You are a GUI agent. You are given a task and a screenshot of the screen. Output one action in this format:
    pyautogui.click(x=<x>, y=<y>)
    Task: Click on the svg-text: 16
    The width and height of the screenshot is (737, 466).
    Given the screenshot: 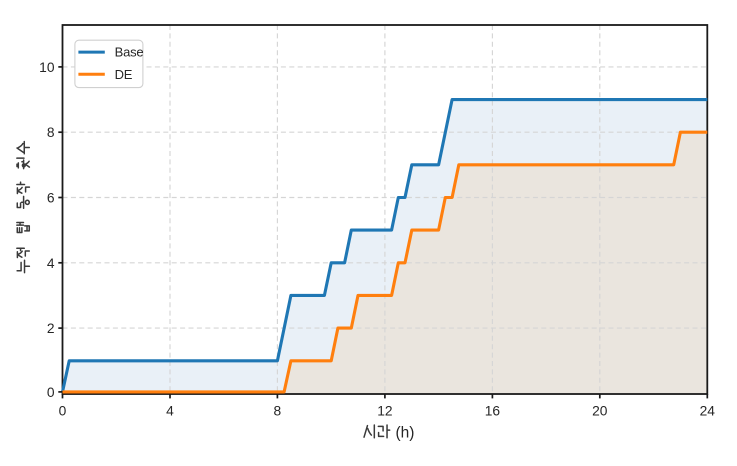 What is the action you would take?
    pyautogui.click(x=493, y=411)
    